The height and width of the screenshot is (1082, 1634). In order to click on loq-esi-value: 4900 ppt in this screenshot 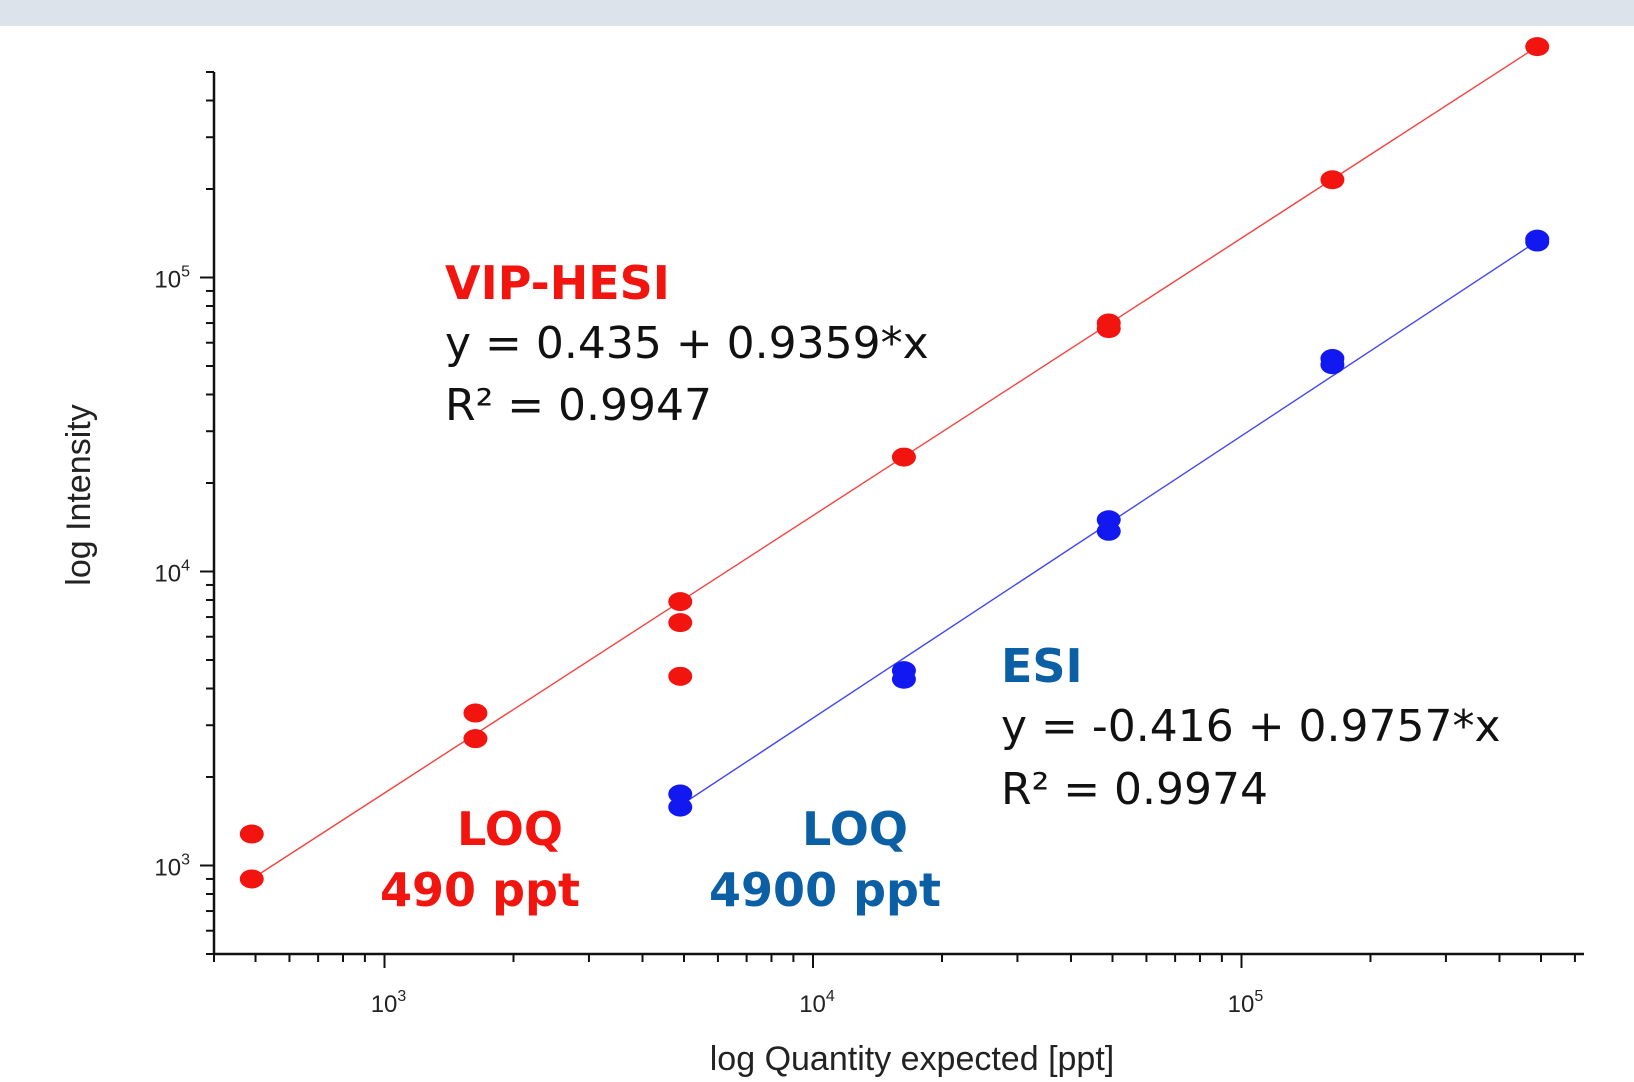, I will do `click(825, 890)`.